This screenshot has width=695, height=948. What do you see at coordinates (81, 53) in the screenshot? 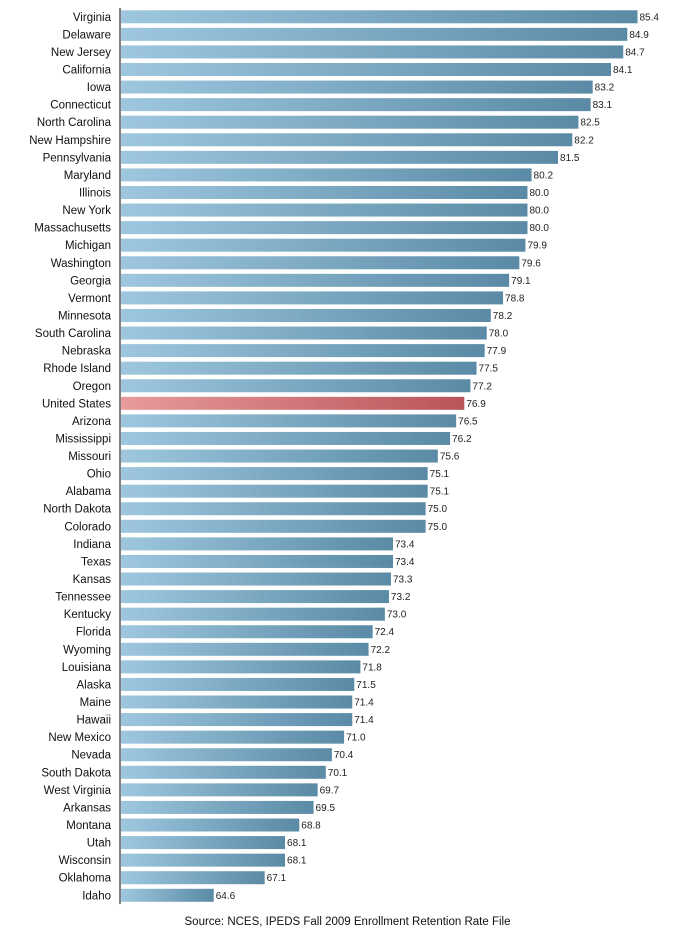
I see `category-label-new-jersey: New Jersey` at bounding box center [81, 53].